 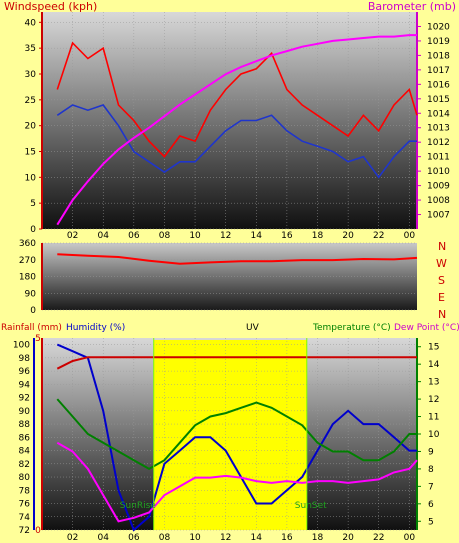 I want to click on wind-x-tick-label: 02, so click(x=72, y=236).